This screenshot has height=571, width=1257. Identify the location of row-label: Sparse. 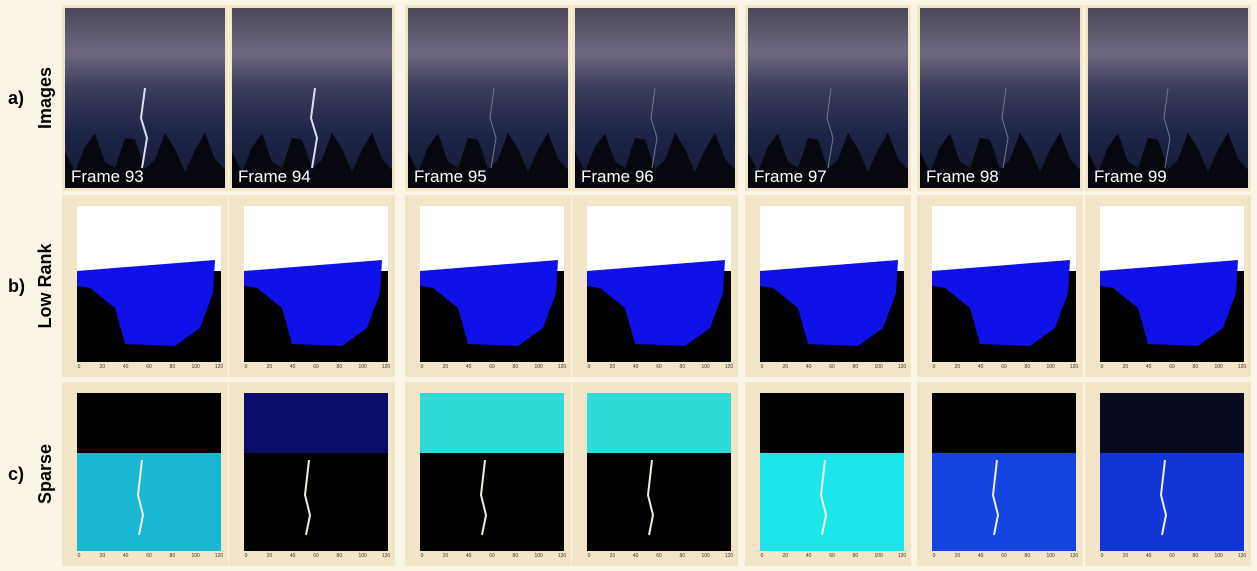
(45, 474).